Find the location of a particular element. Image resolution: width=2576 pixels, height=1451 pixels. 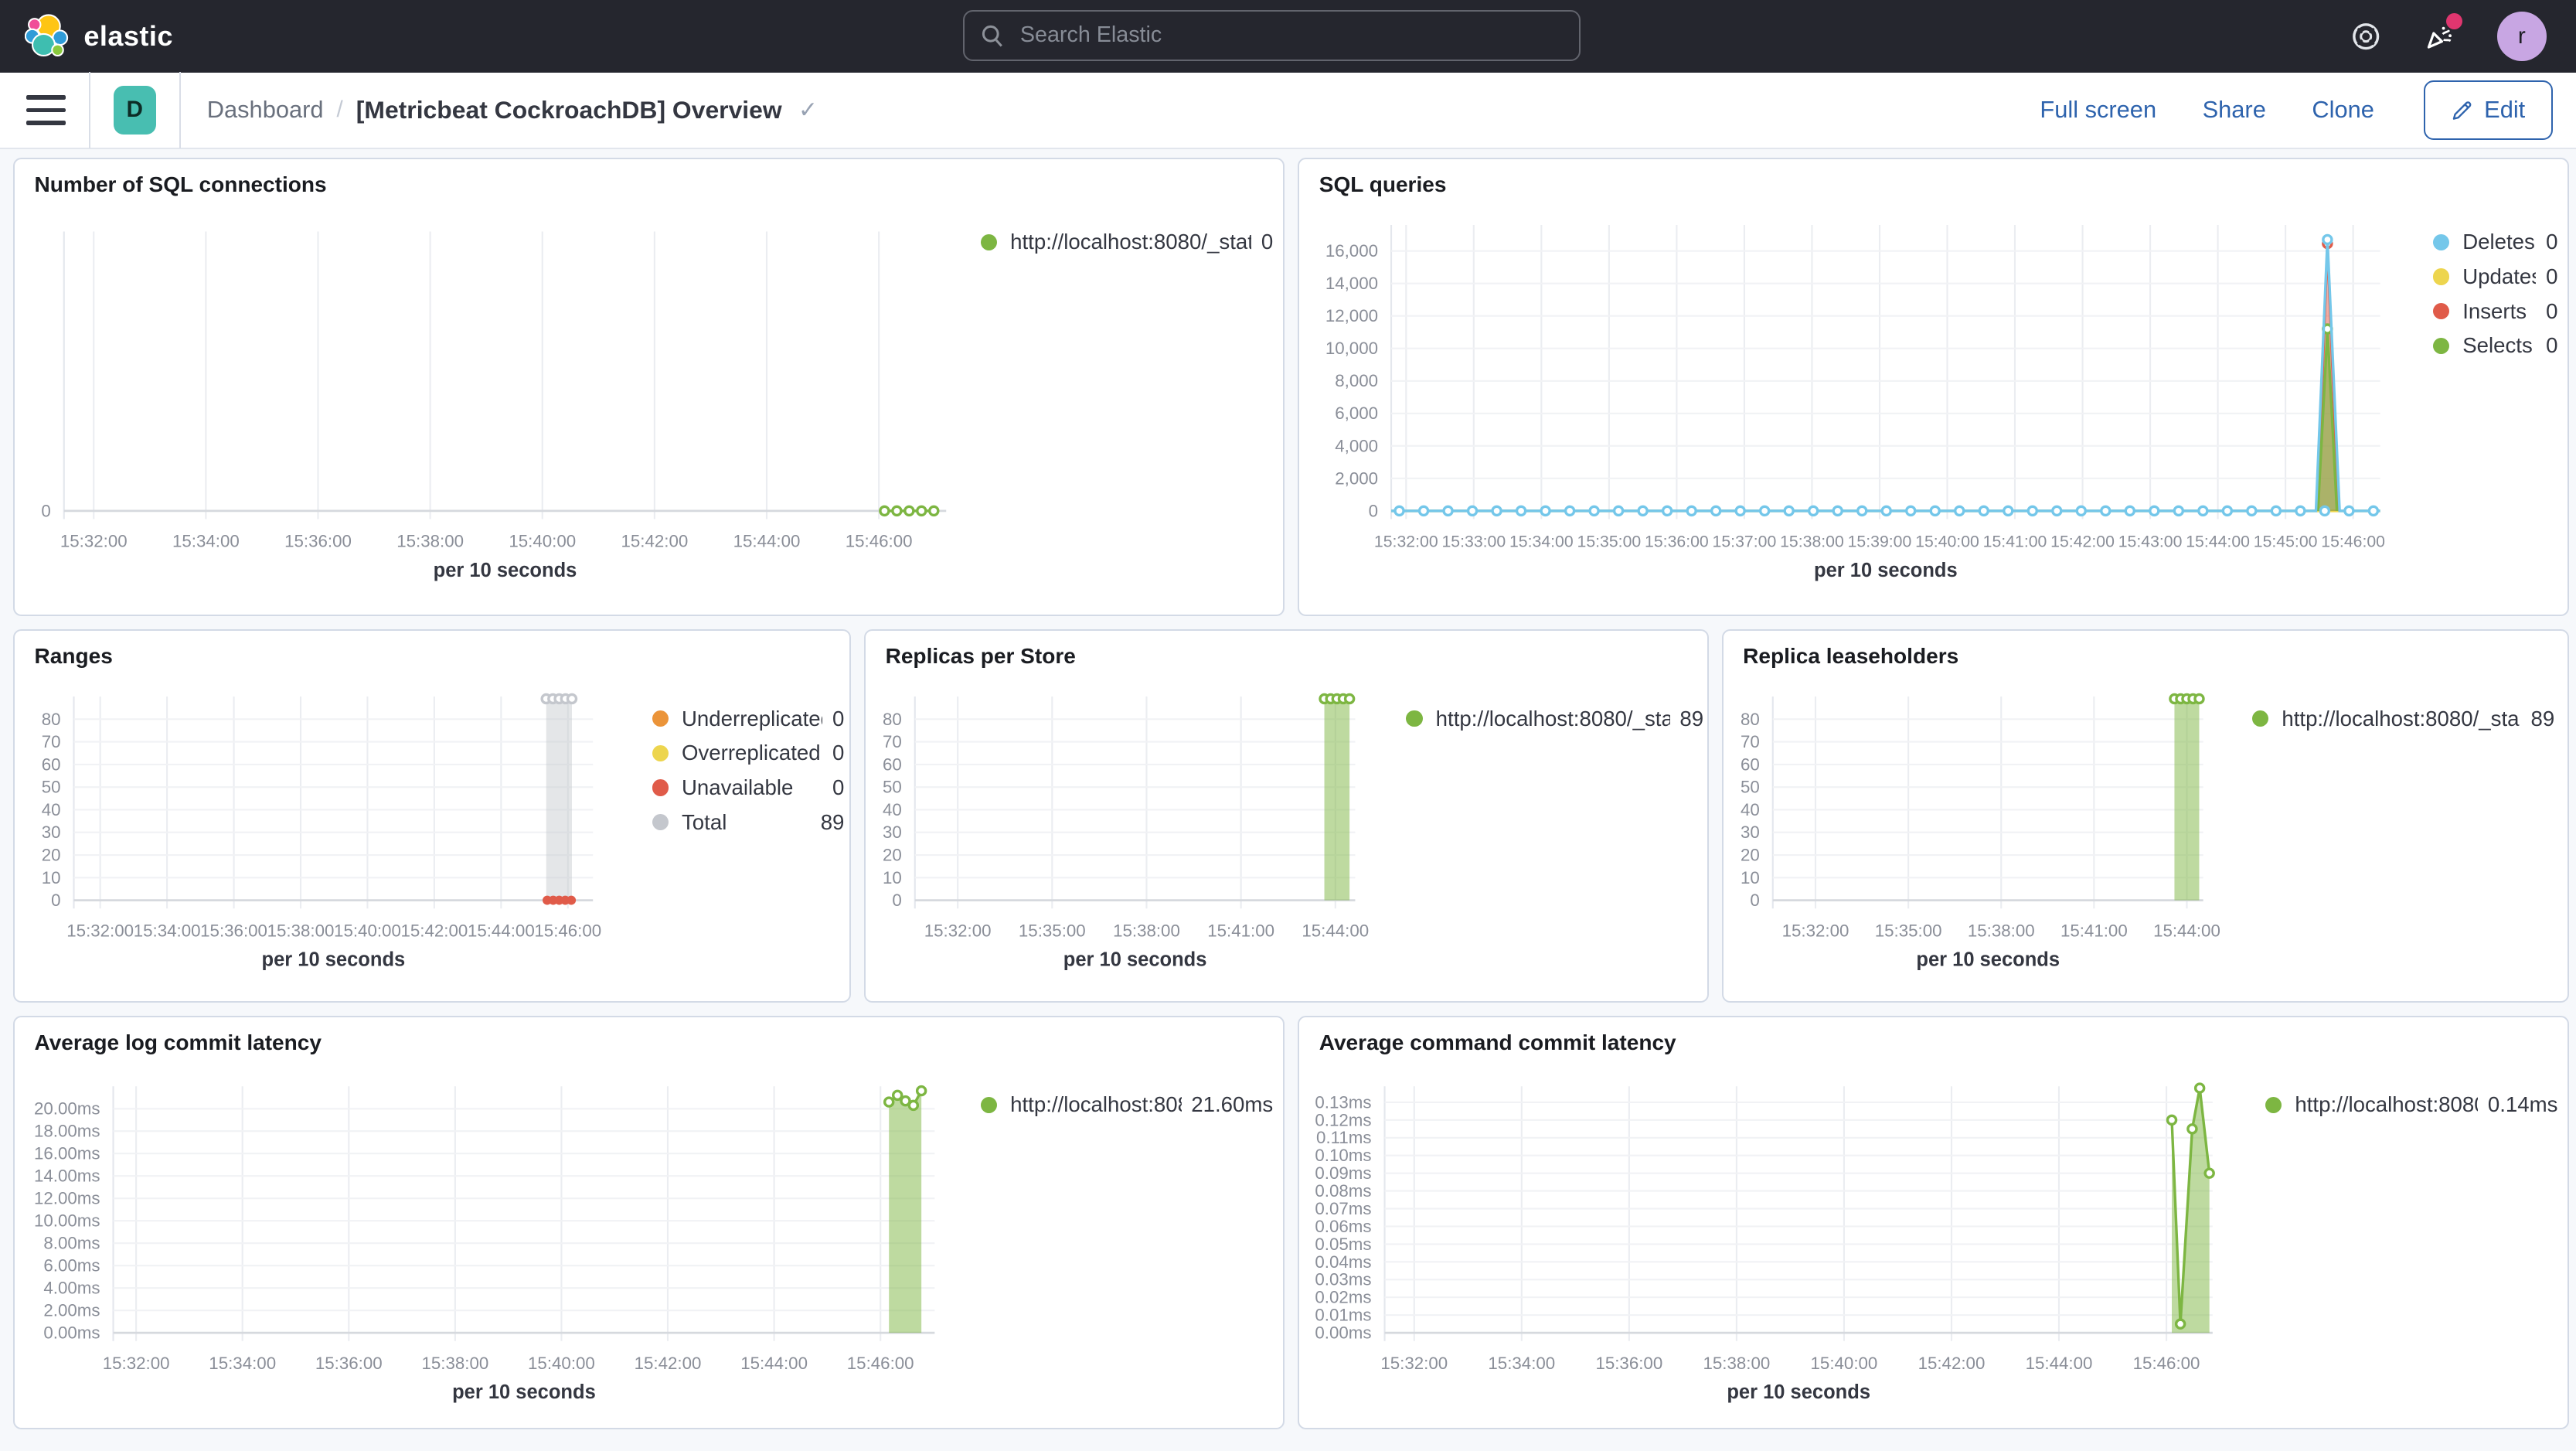

full-screen-button: Full screen is located at coordinates (2098, 110).